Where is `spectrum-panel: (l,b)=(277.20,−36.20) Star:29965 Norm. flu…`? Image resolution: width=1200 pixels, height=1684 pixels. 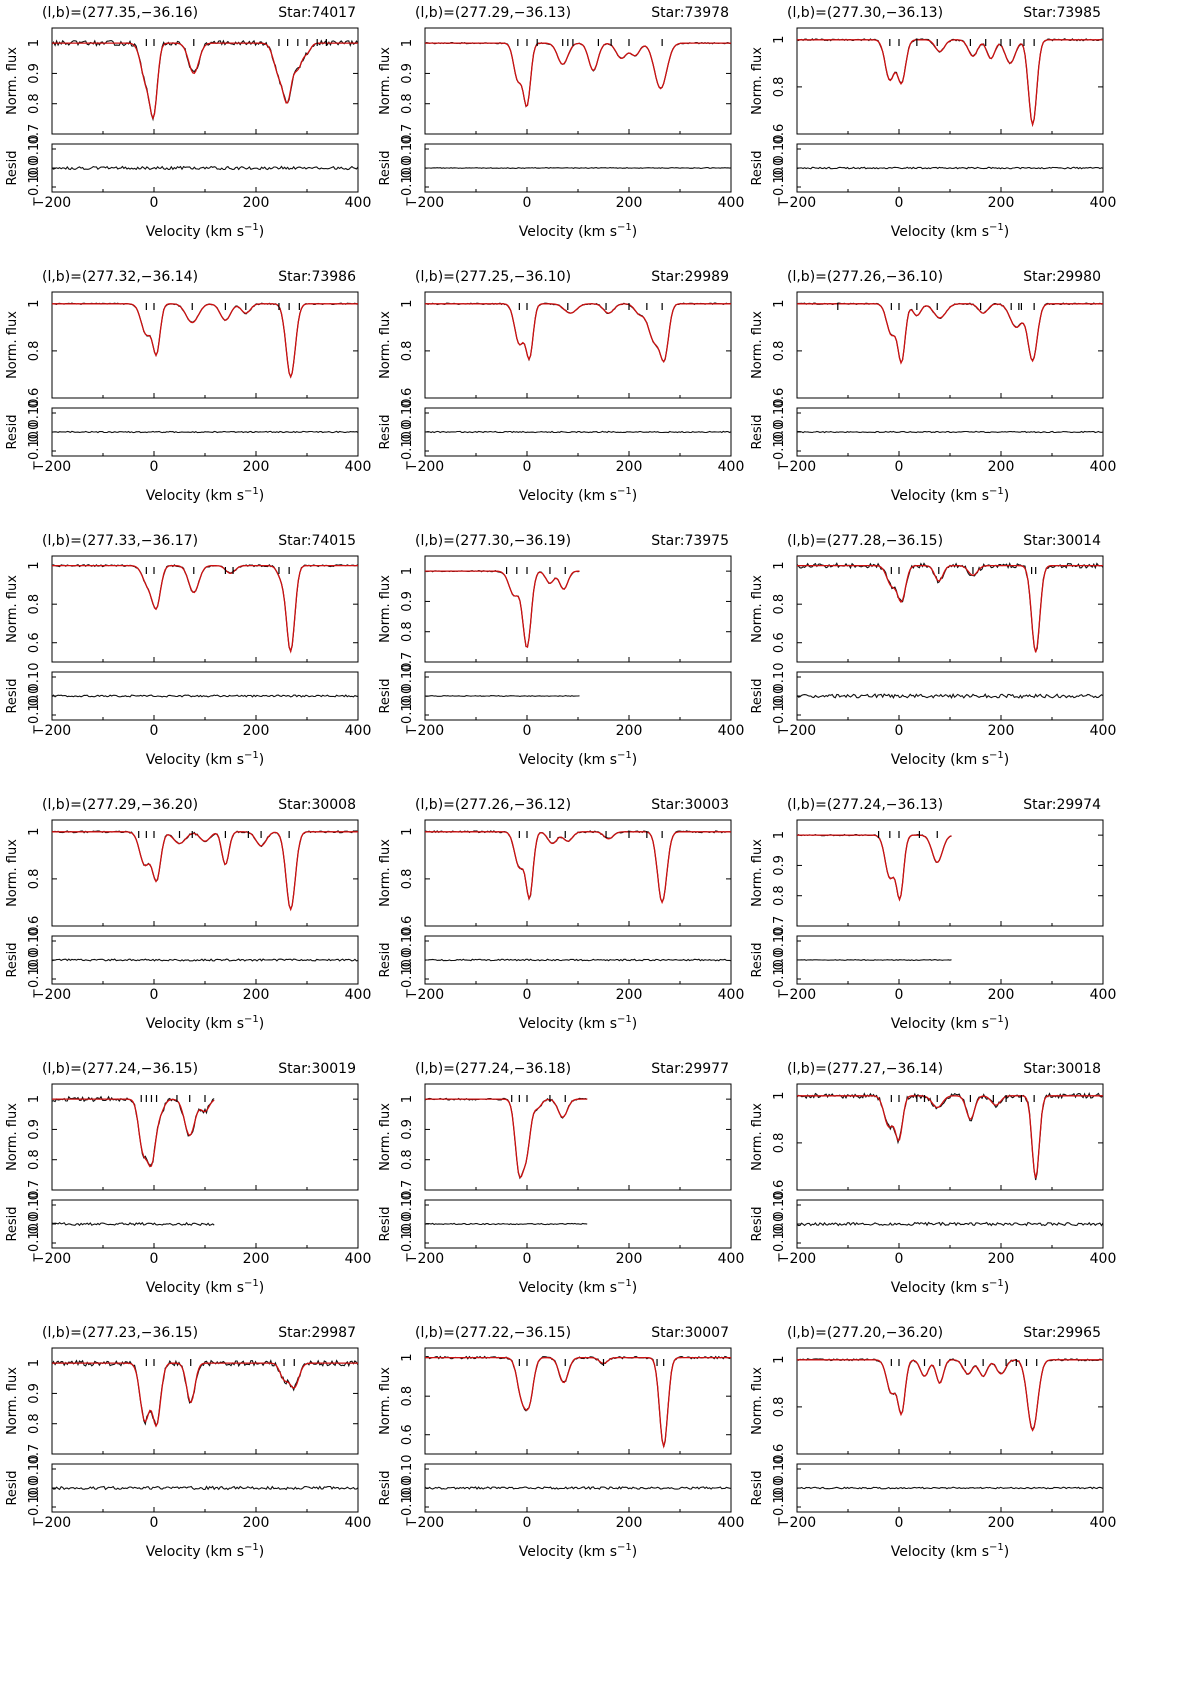 spectrum-panel: (l,b)=(277.20,−36.20) Star:29965 Norm. flu… is located at coordinates (933, 1442).